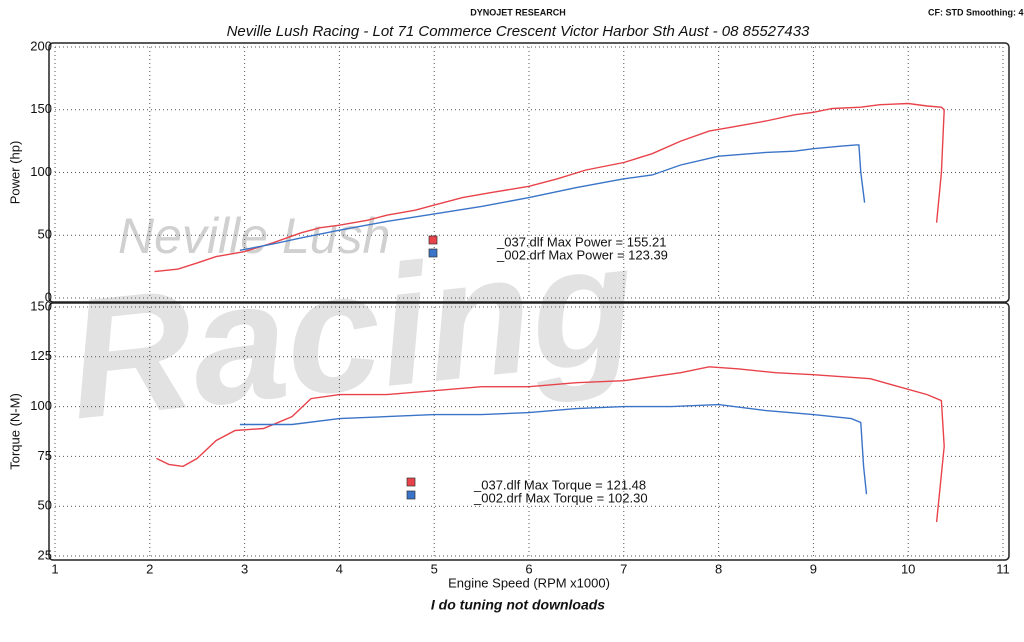  I want to click on x-tick-label: 8, so click(718, 568).